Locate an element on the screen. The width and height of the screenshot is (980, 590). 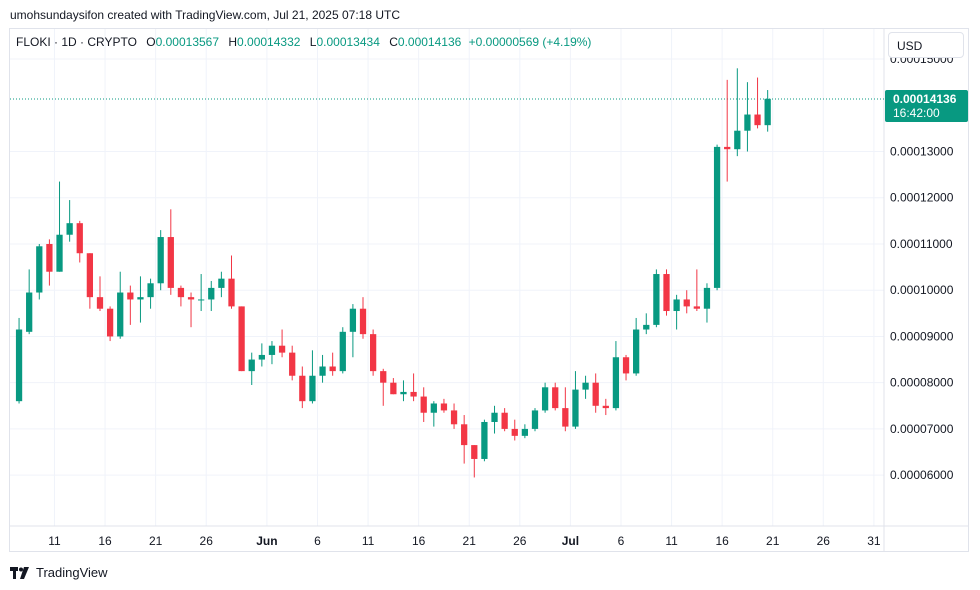
date-tick-label: 26 is located at coordinates (520, 541).